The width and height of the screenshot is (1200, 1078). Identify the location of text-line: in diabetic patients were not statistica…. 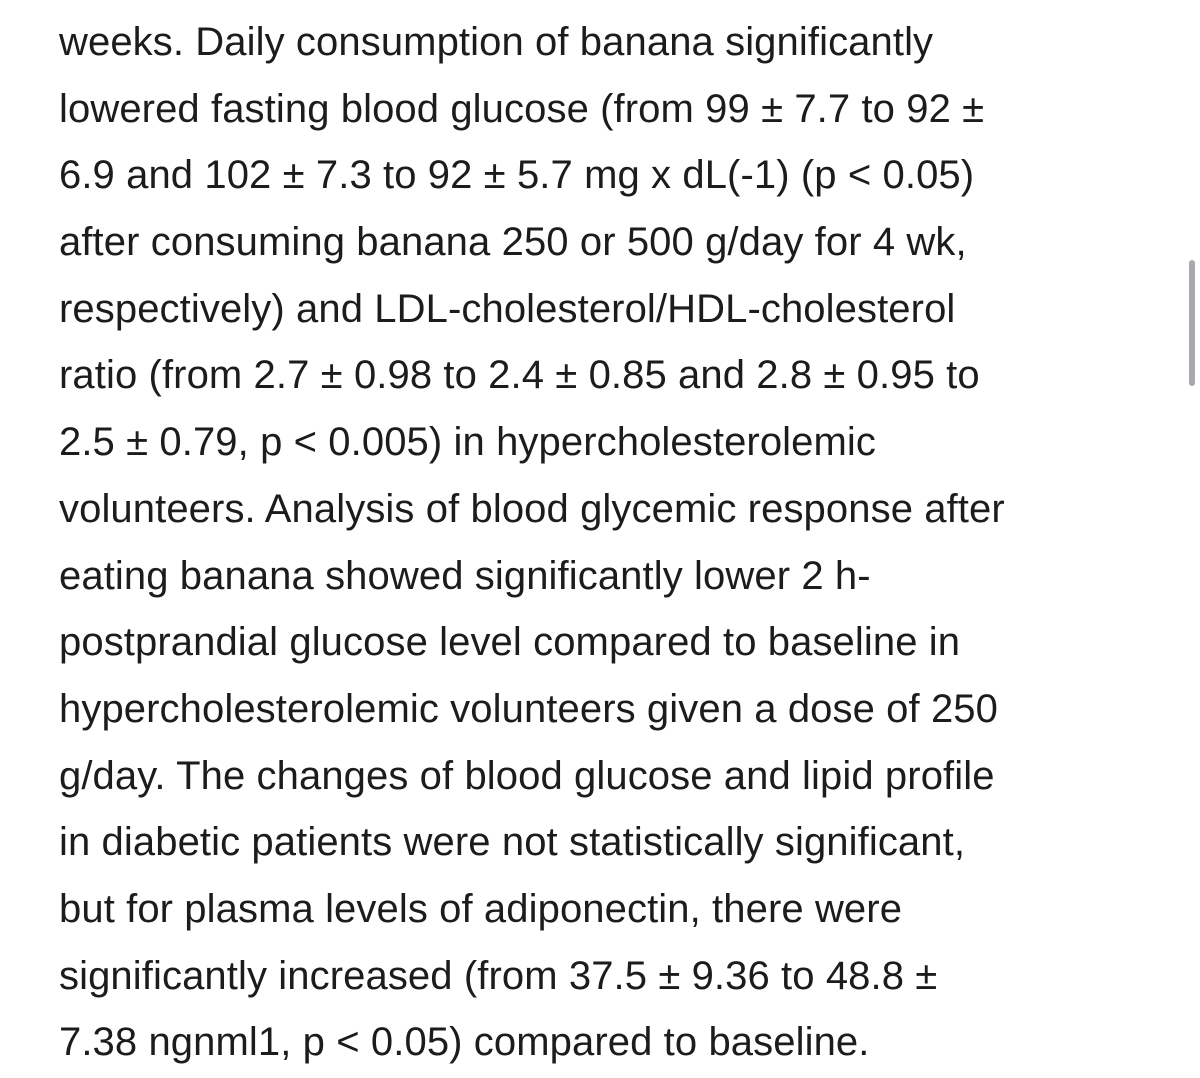
(512, 842).